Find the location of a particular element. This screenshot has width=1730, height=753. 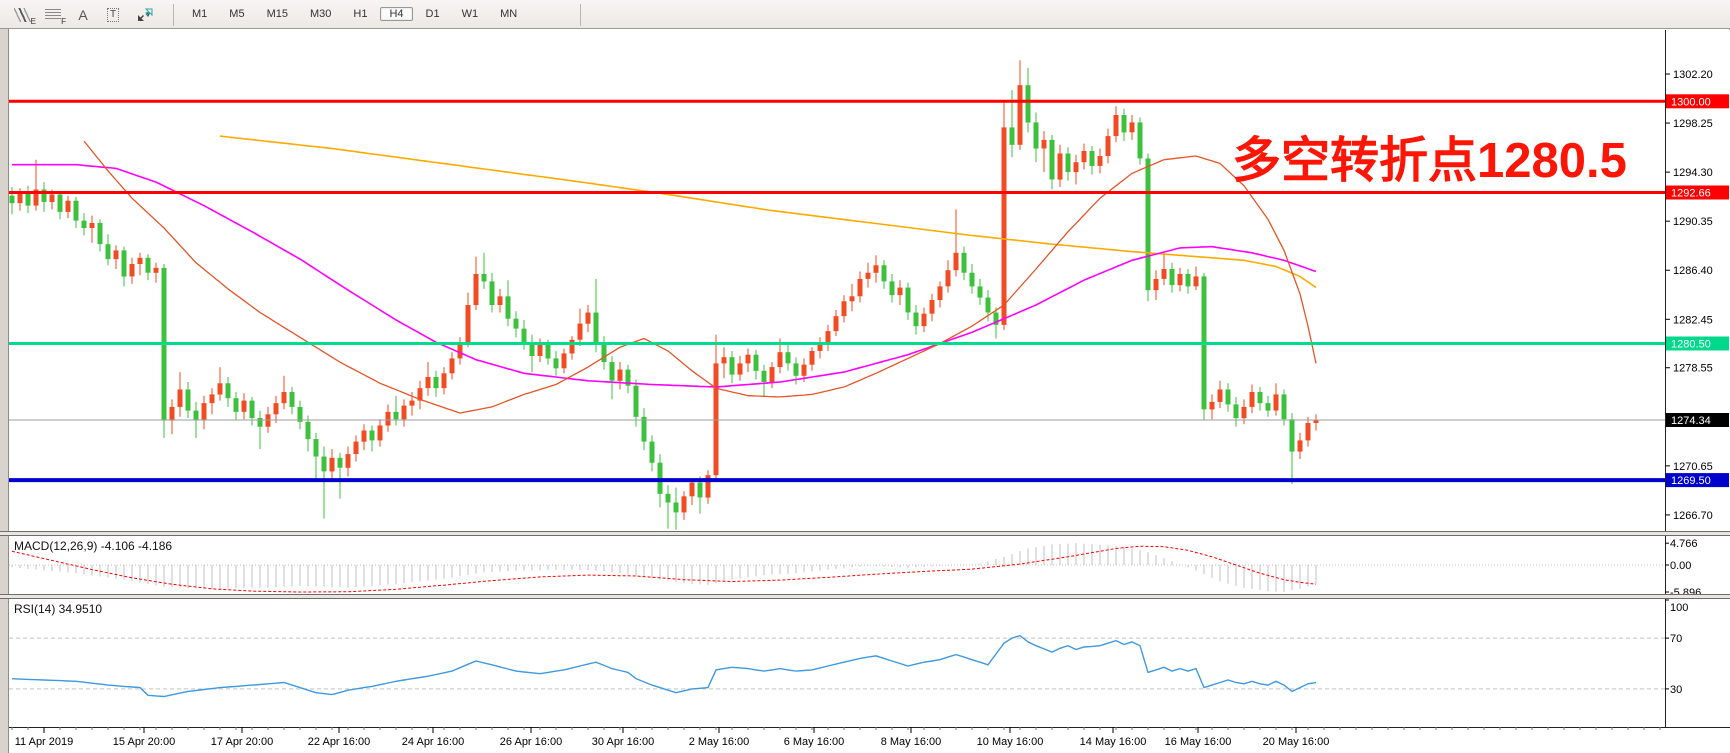

panel-splitter-macd is located at coordinates (865, 533).